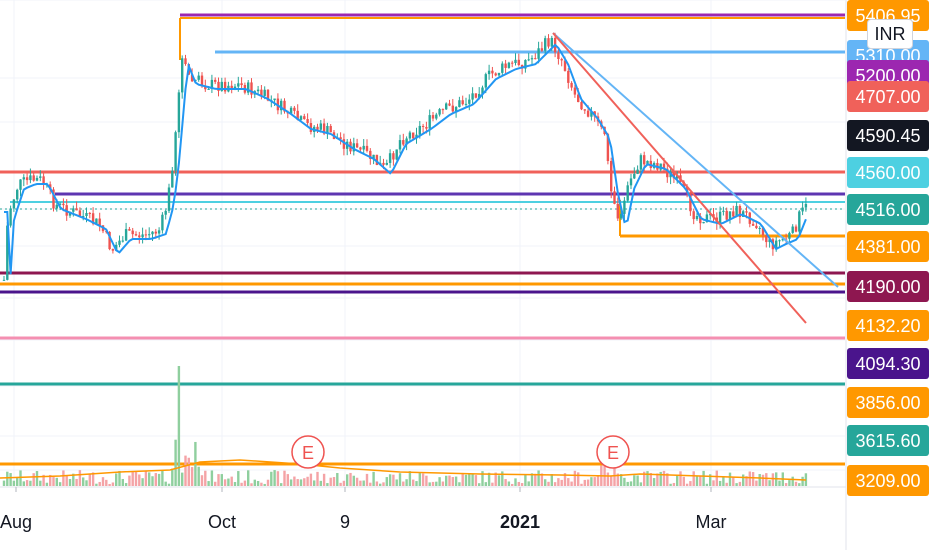 The height and width of the screenshot is (550, 932). What do you see at coordinates (888, 325) in the screenshot?
I see `price-label: 4132.20` at bounding box center [888, 325].